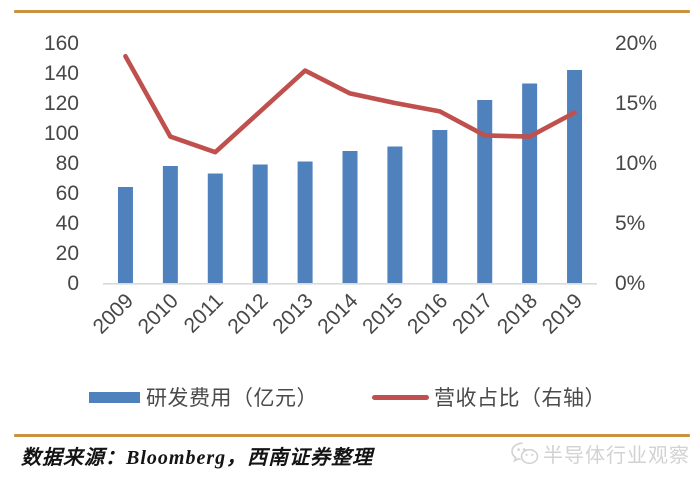  I want to click on right-axis-tick: 5%, so click(630, 223).